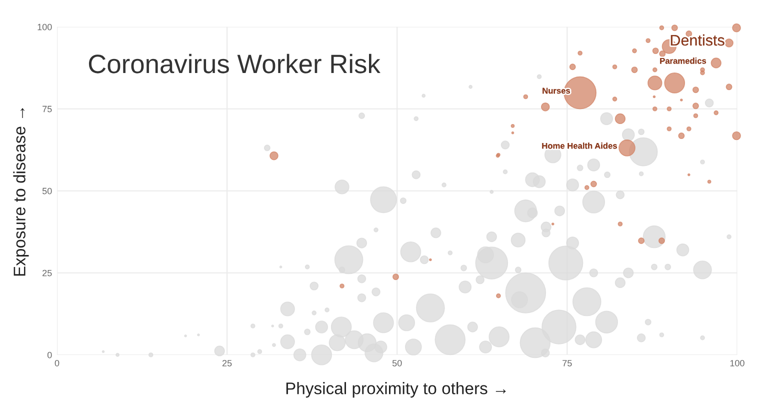 The height and width of the screenshot is (401, 760). What do you see at coordinates (45, 27) in the screenshot?
I see `y-tick-label: 100` at bounding box center [45, 27].